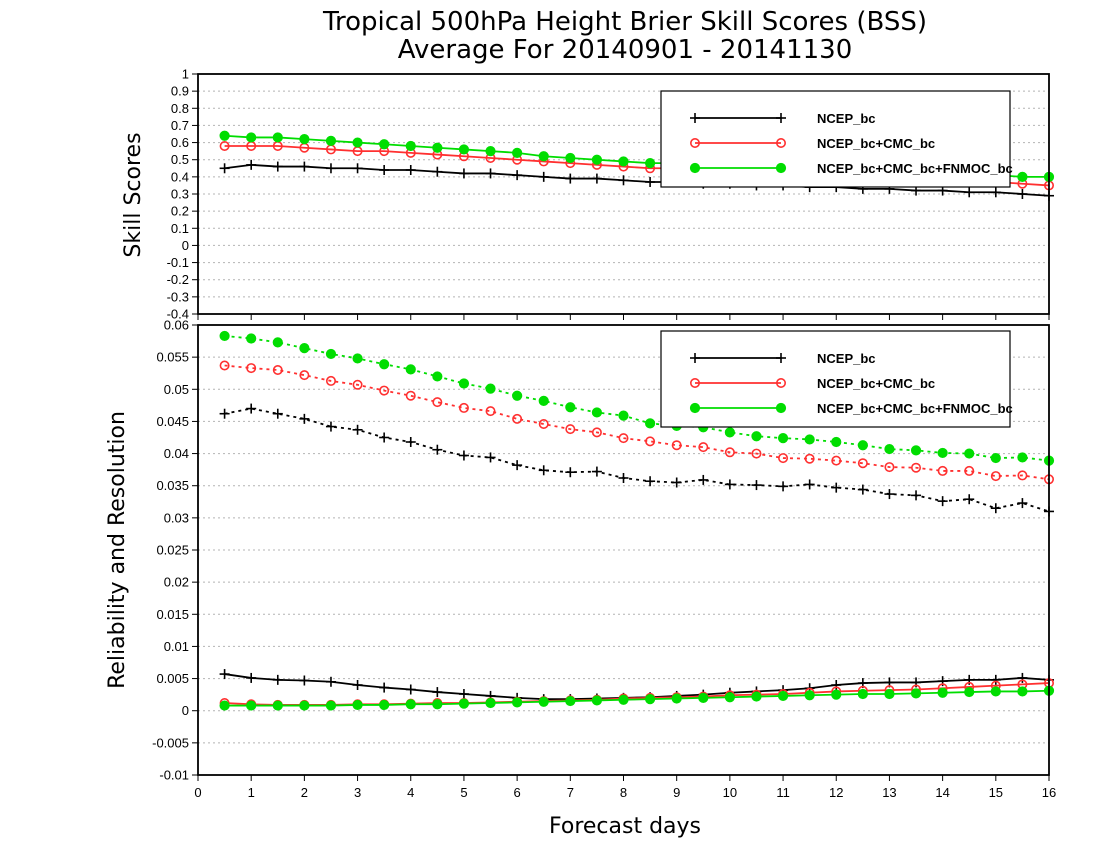  I want to click on y-tick-label: 0.03, so click(176, 517).